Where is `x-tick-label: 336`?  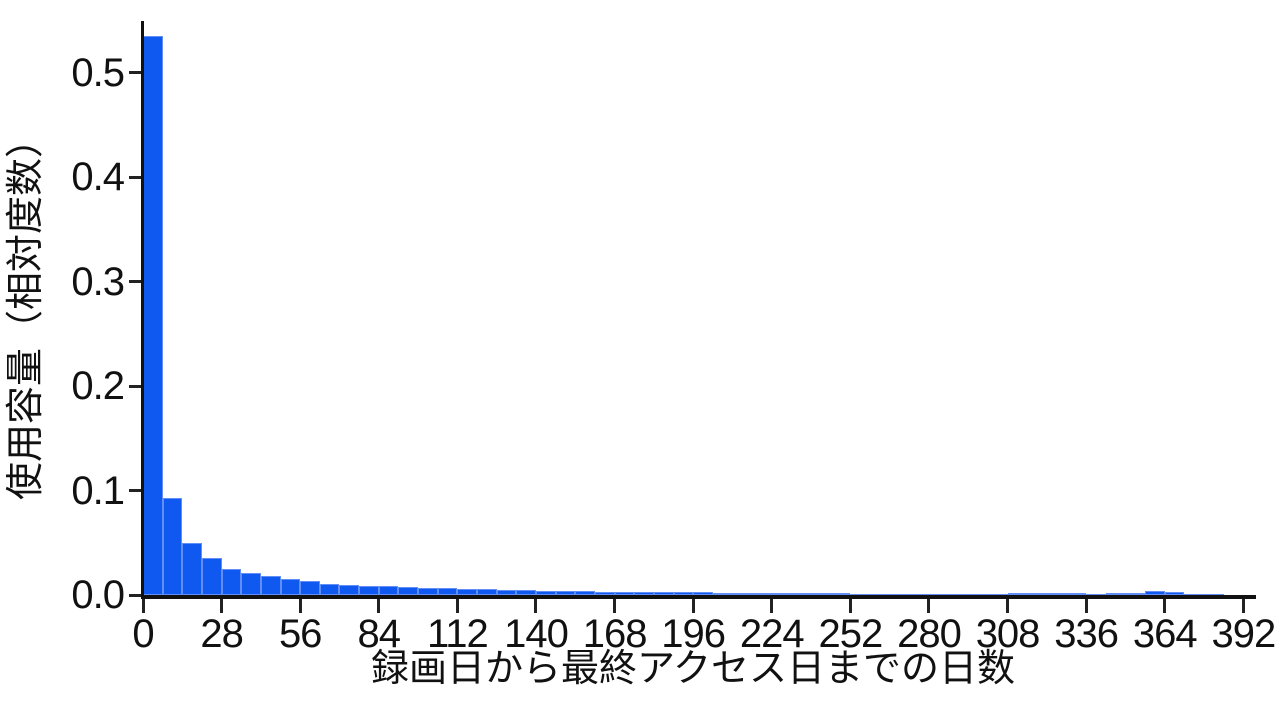
x-tick-label: 336 is located at coordinates (1086, 634).